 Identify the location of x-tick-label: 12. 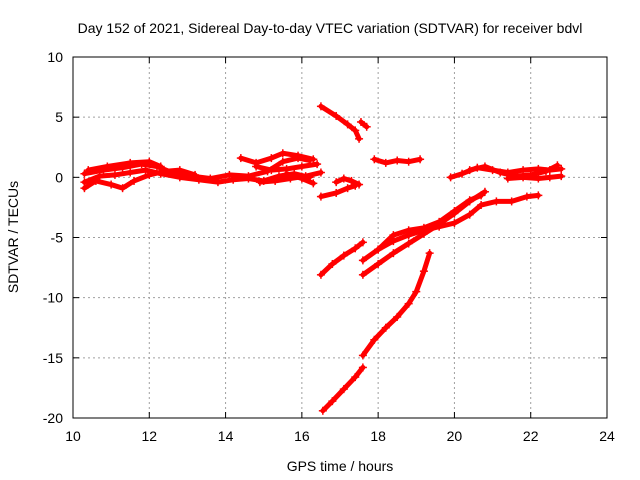
(149, 436).